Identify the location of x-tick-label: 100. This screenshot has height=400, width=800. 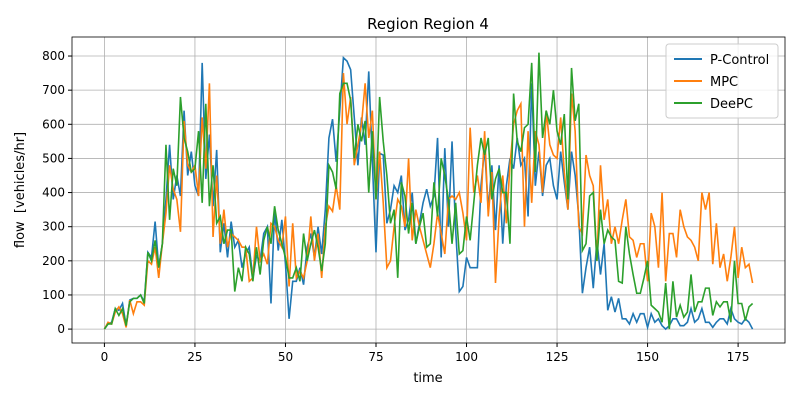
(466, 357).